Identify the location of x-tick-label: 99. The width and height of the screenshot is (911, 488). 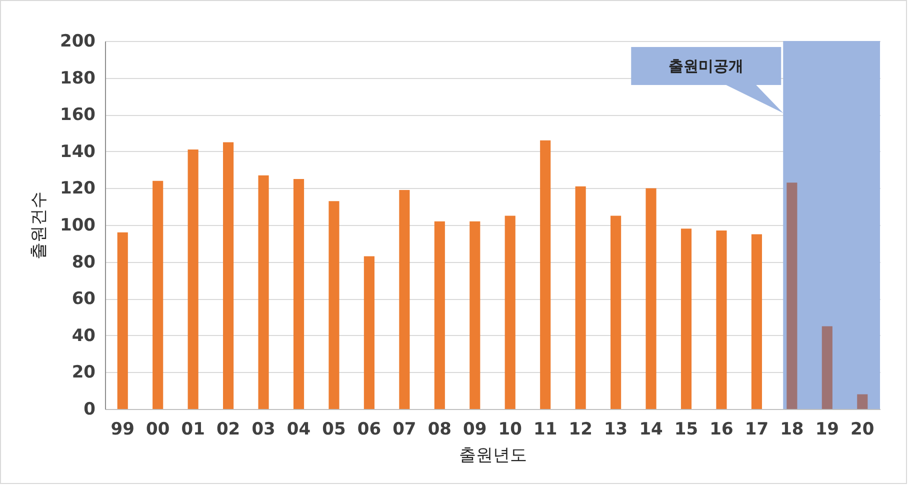
(122, 430).